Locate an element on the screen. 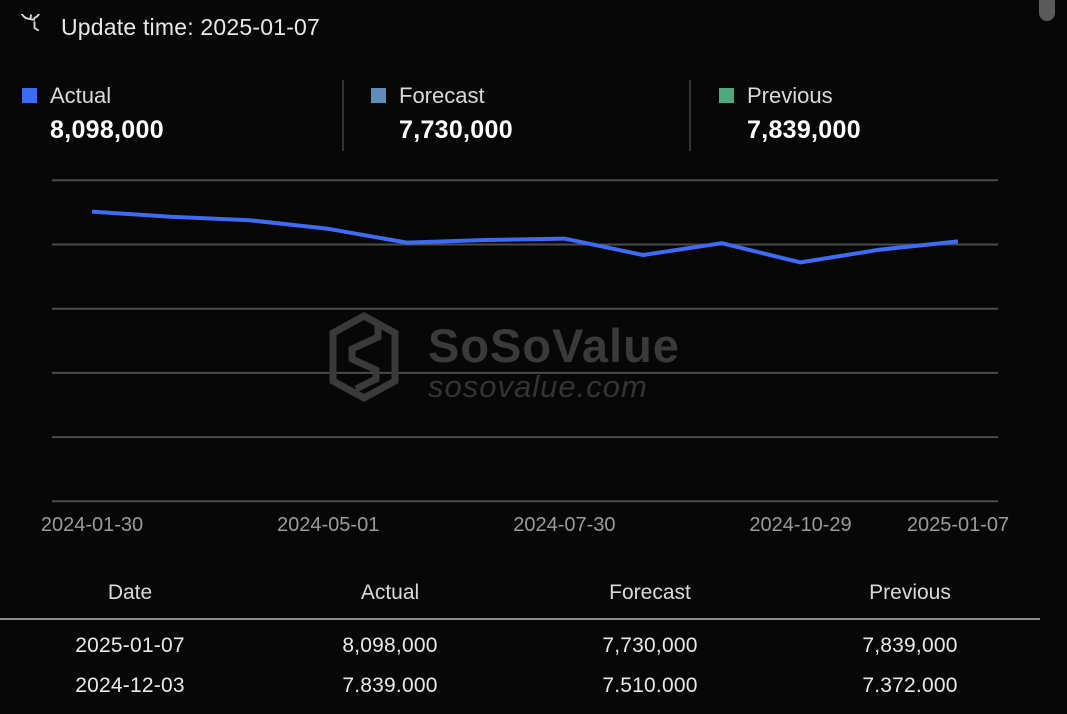 Image resolution: width=1067 pixels, height=714 pixels. table-header-divider is located at coordinates (520, 619).